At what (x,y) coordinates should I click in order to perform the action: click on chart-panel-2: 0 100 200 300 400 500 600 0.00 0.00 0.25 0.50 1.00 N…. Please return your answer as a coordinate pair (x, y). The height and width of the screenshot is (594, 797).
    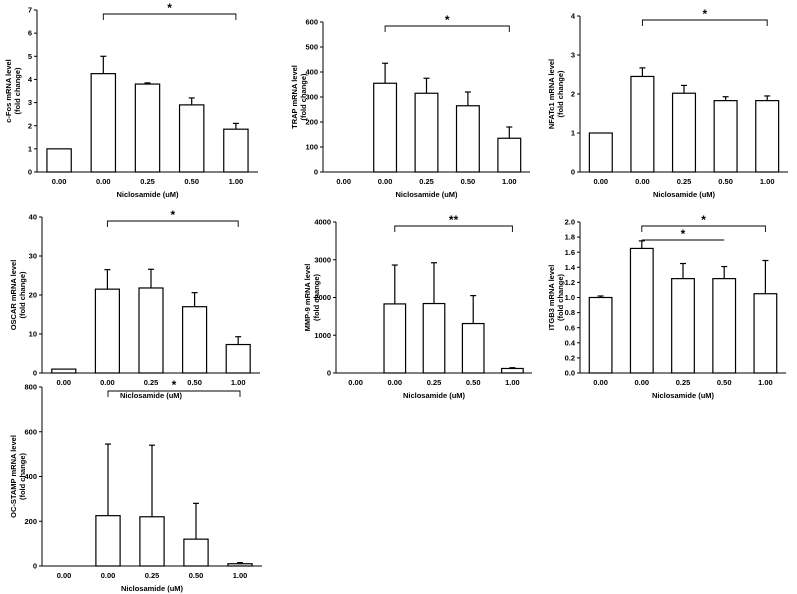
    Looking at the image, I should click on (410, 106).